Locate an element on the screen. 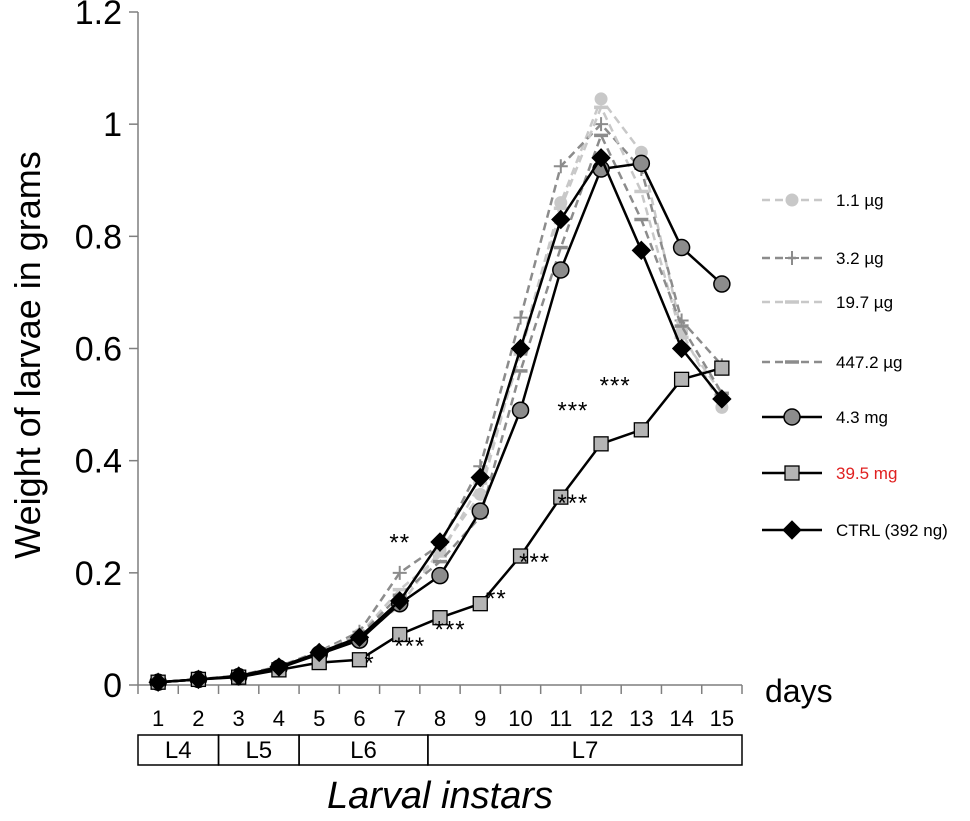 The height and width of the screenshot is (821, 970). x-tick-label: 13 is located at coordinates (641, 718).